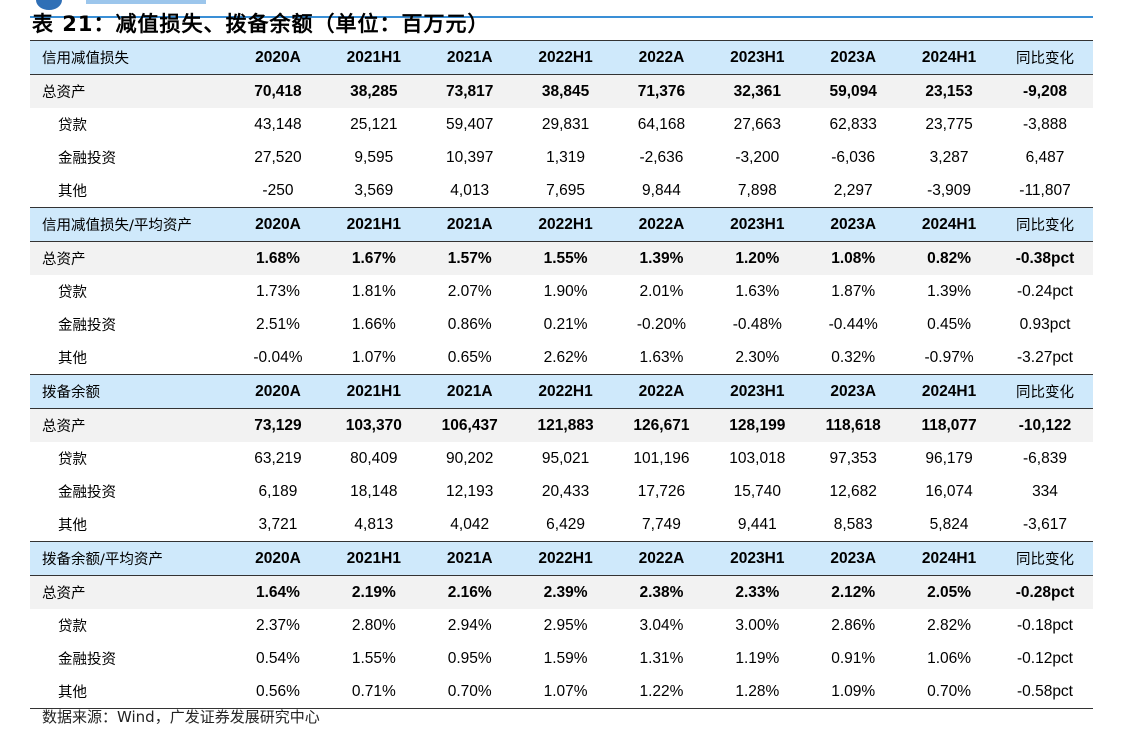 The height and width of the screenshot is (740, 1123). I want to click on header-rule, so click(561, 17).